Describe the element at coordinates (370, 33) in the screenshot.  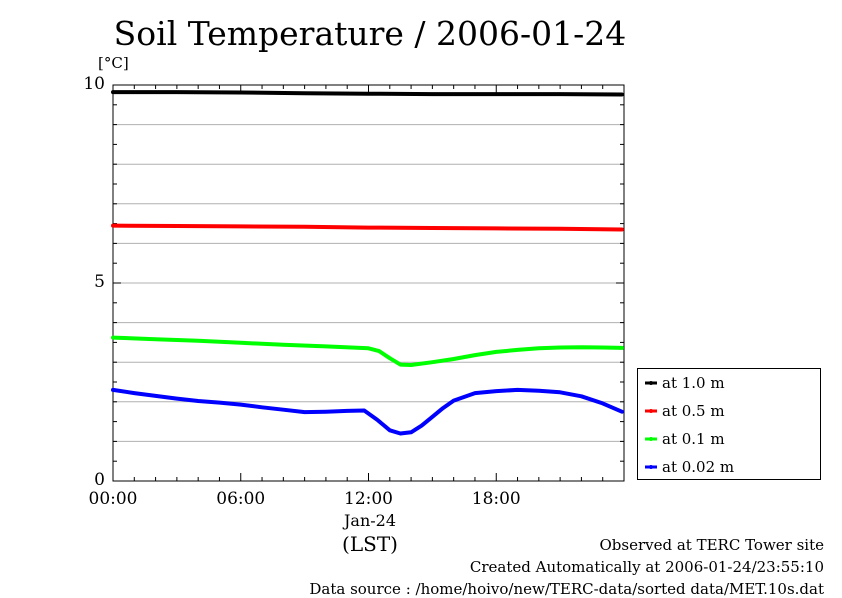
I see `chart-title: Soil Temperature / 2006-01-24` at that location.